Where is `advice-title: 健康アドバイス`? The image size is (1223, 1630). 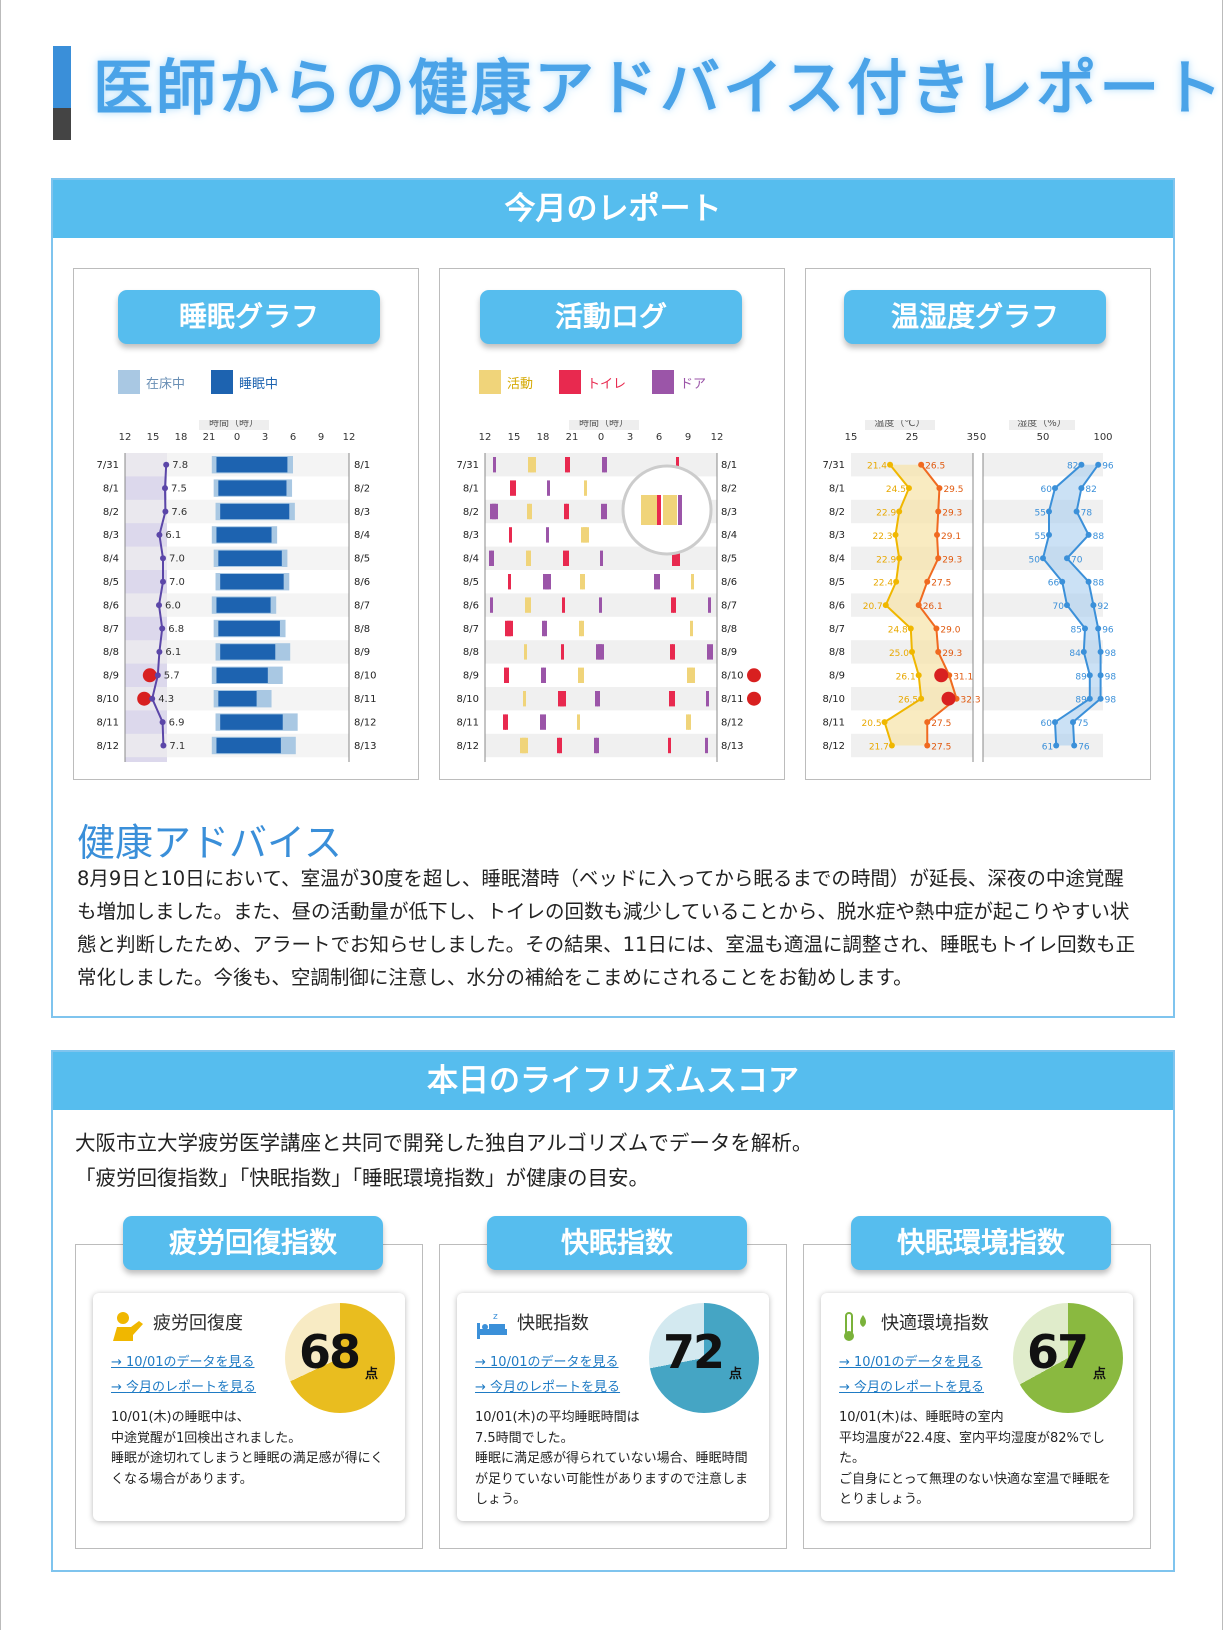
advice-title: 健康アドバイス is located at coordinates (209, 843).